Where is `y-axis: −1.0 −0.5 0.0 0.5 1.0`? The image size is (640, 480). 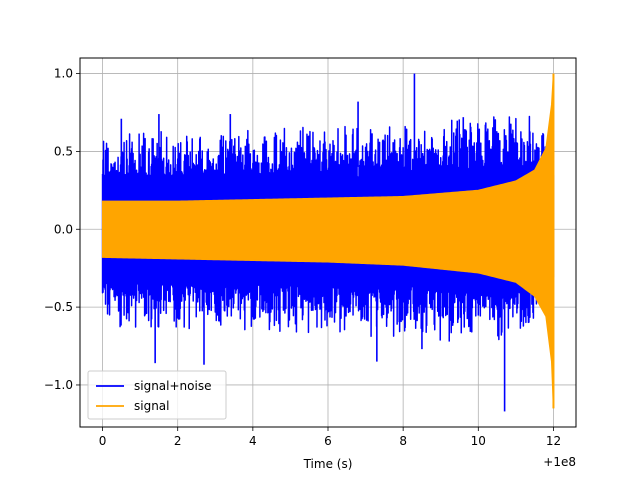
y-axis: −1.0 −0.5 0.0 0.5 1.0 is located at coordinates (62, 229).